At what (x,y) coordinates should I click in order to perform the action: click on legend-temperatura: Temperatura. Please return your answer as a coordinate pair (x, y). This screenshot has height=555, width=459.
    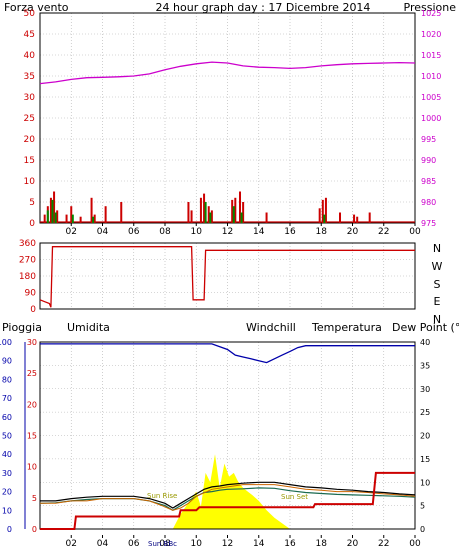
    Looking at the image, I should click on (346, 327).